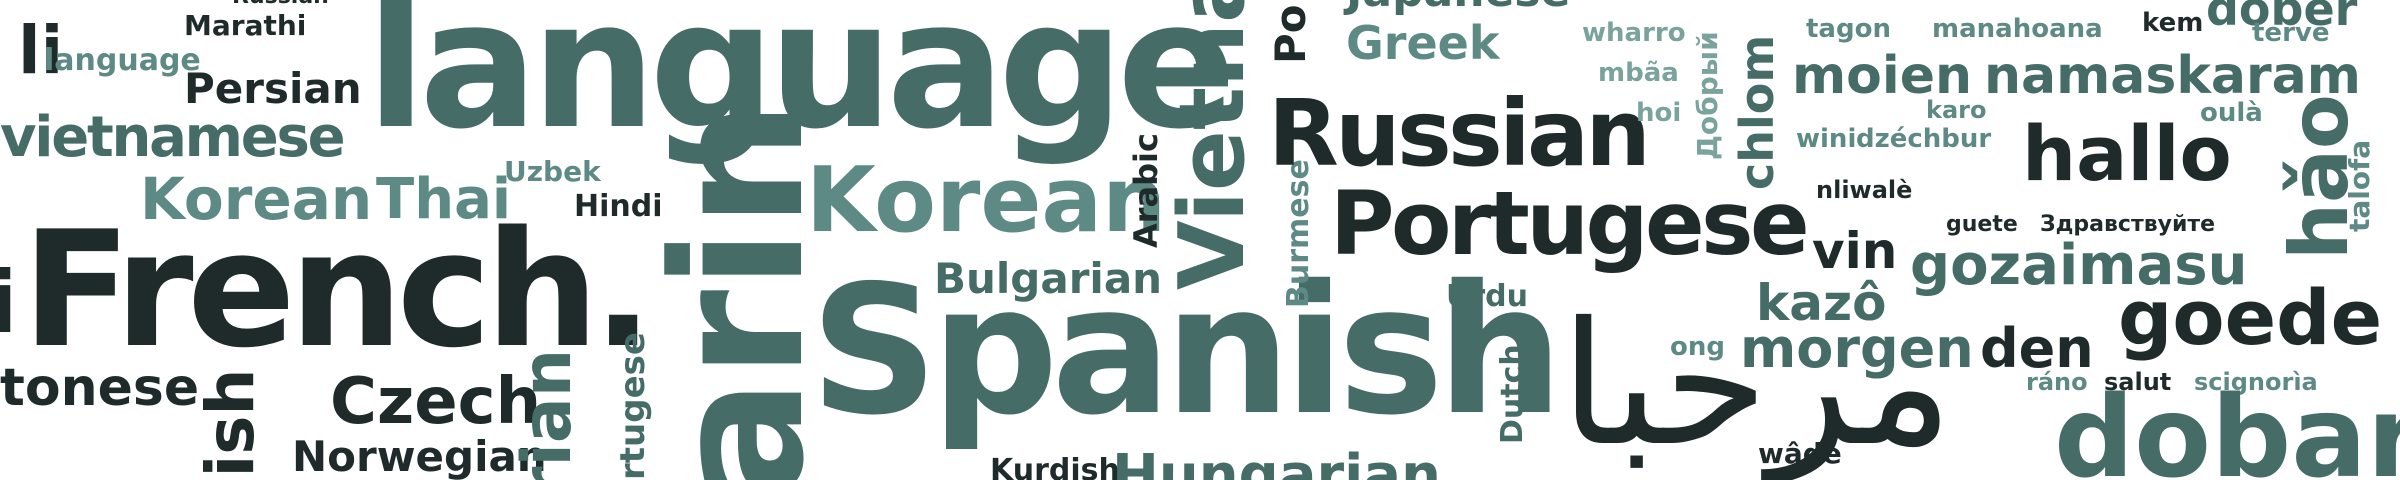 The height and width of the screenshot is (480, 2400). Describe the element at coordinates (1512, 394) in the screenshot. I see `word-dutch-vertical: Dutch` at that location.